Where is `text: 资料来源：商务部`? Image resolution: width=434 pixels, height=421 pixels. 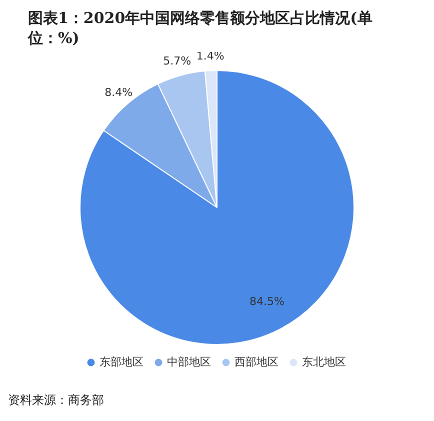 text: 资料来源：商务部 is located at coordinates (56, 400).